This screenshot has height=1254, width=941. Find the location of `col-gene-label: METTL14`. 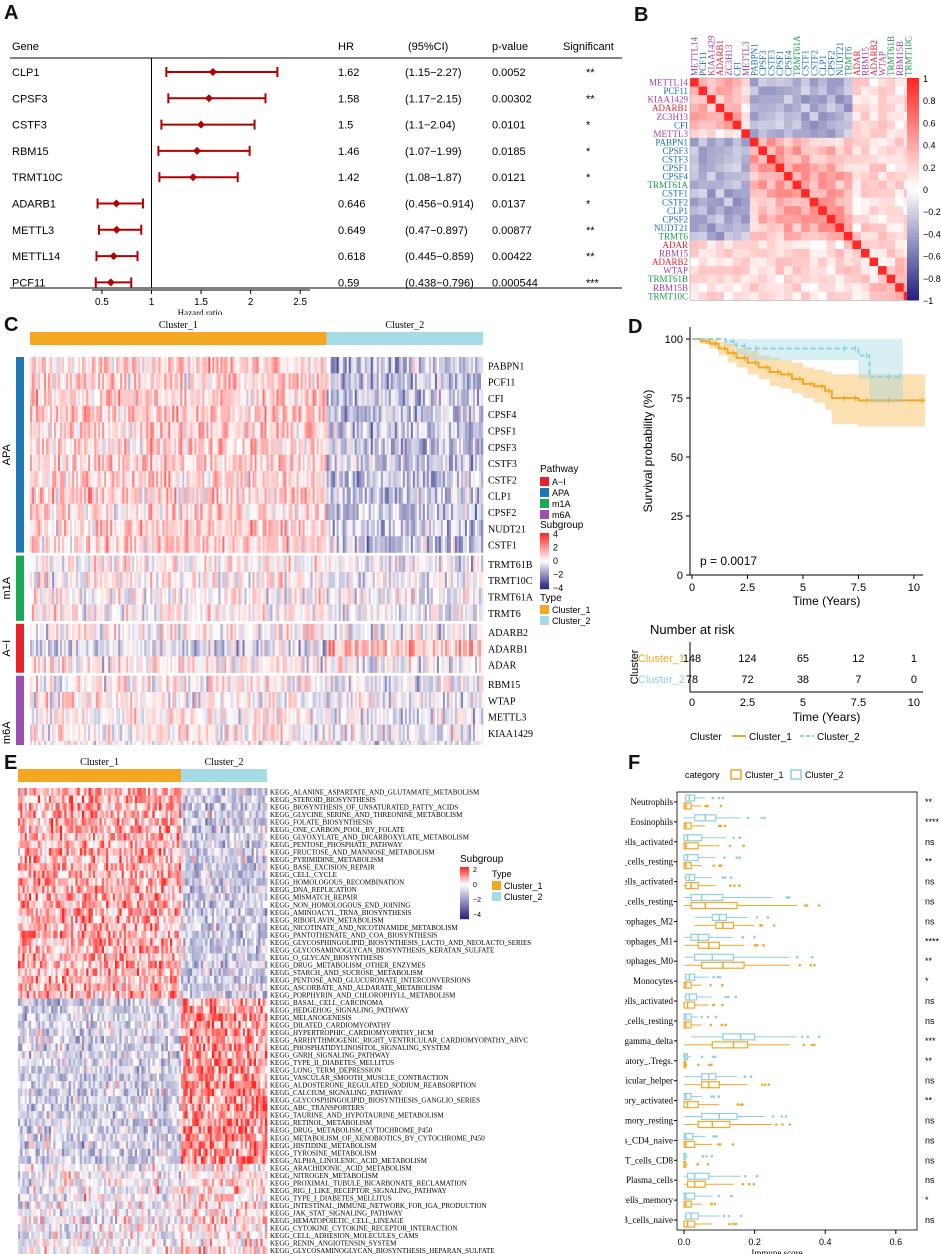

col-gene-label: METTL14 is located at coordinates (695, 56).